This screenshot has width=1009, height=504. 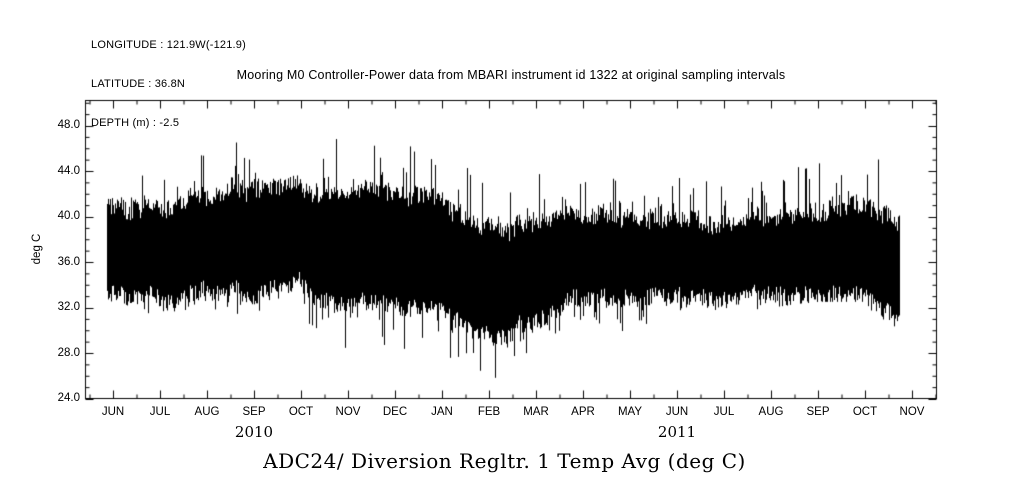 I want to click on year-label: 2010, so click(x=254, y=432).